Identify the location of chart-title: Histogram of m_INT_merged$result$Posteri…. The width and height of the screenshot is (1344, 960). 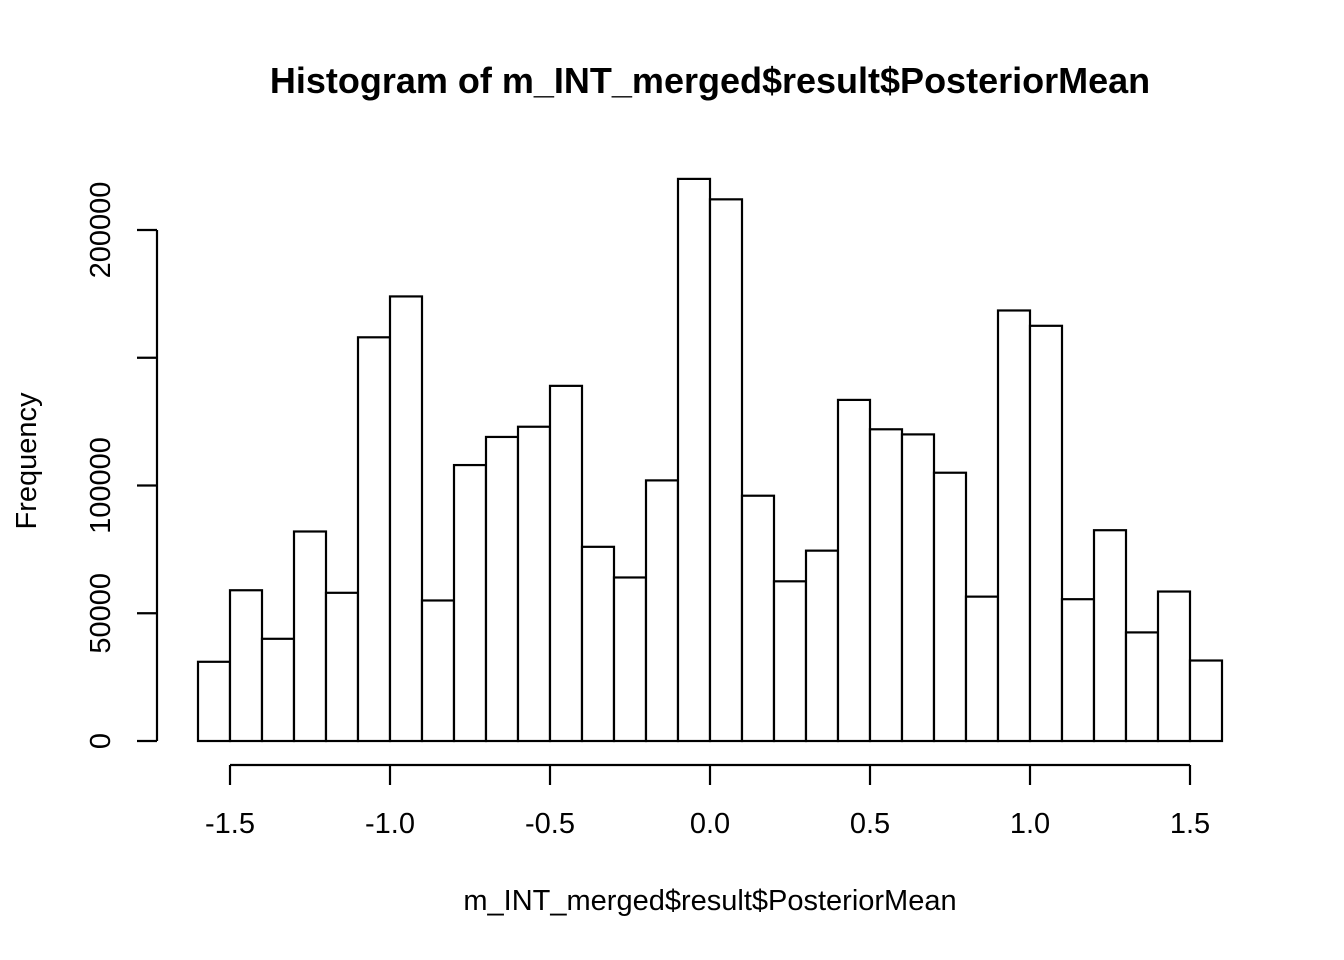
(710, 80).